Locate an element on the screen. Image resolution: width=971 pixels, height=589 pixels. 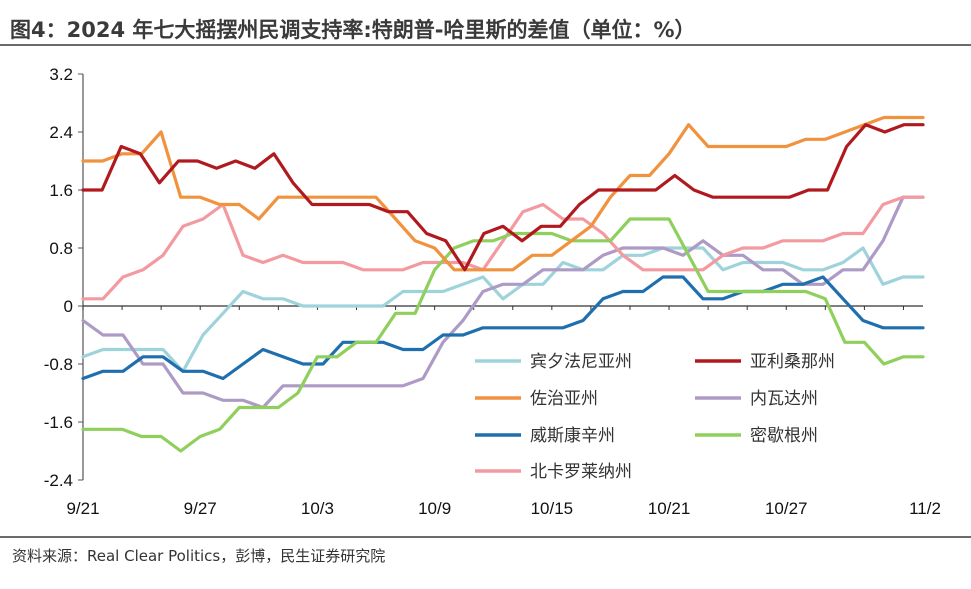
legend-item: 北卡罗莱纳州 is located at coordinates (553, 472).